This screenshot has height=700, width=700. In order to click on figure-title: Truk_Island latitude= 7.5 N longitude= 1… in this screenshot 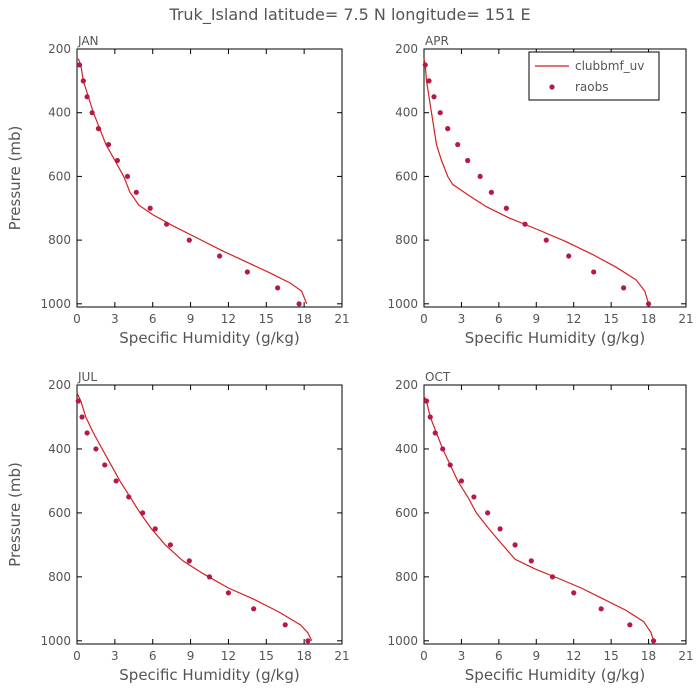, I will do `click(349, 15)`.